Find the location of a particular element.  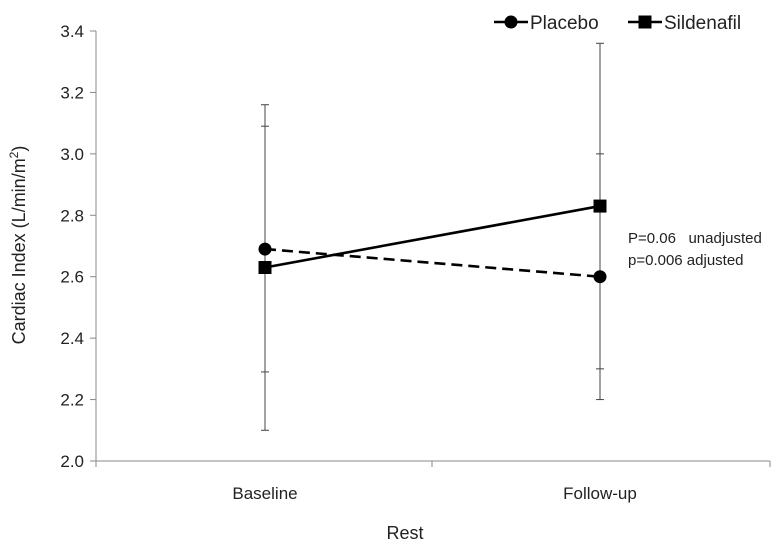

y-tick-label: 2.0 is located at coordinates (72, 461).